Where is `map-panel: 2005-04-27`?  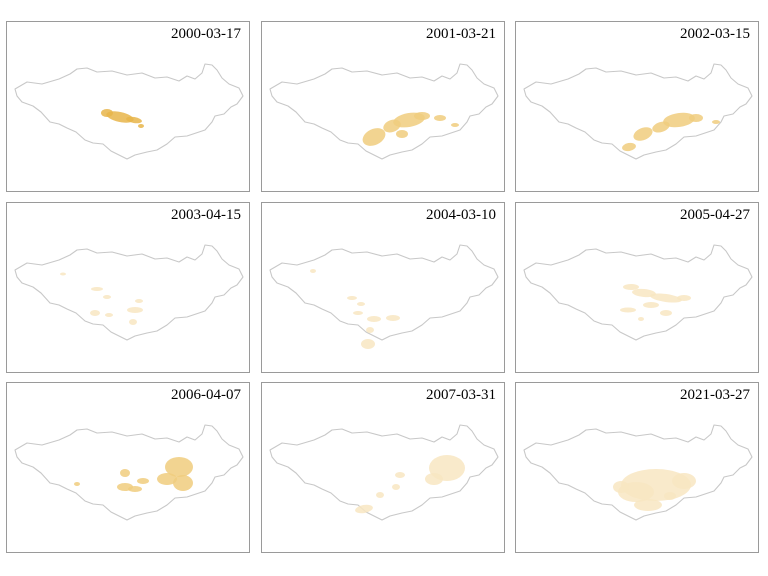
map-panel: 2005-04-27 is located at coordinates (637, 287).